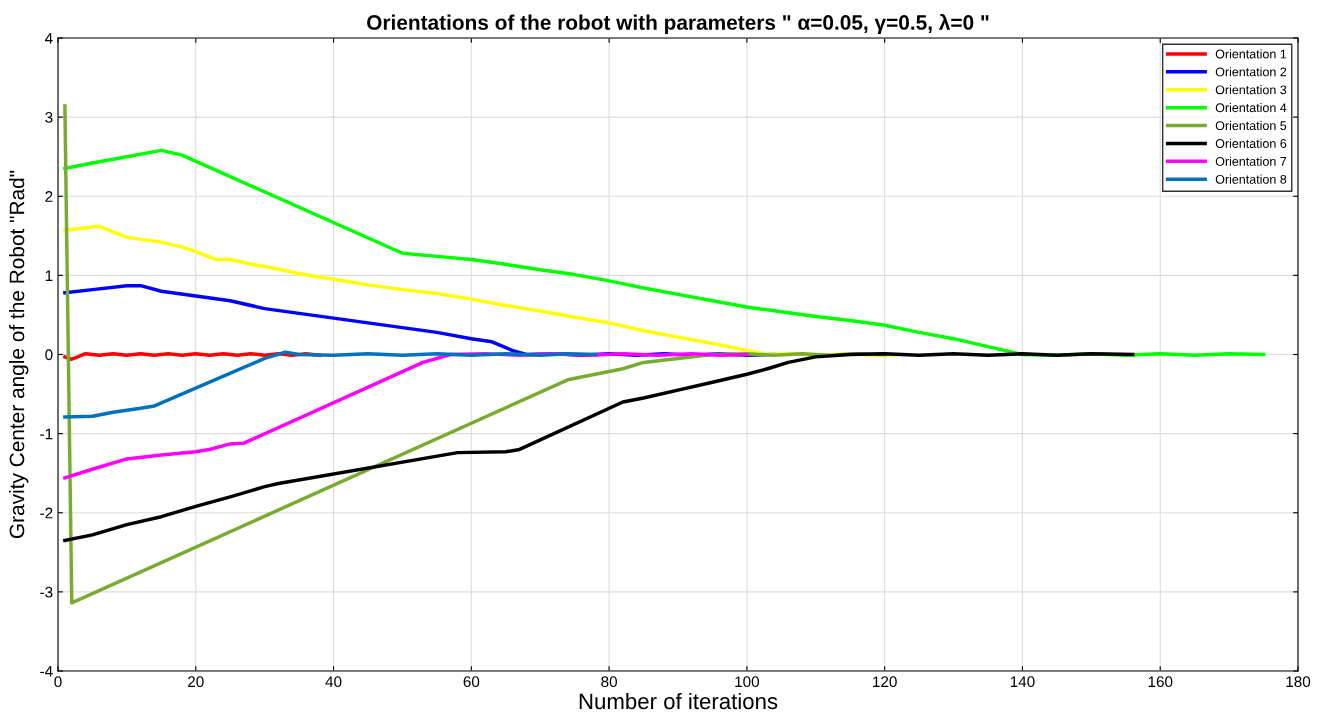 The width and height of the screenshot is (1325, 725). Describe the element at coordinates (1251, 161) in the screenshot. I see `legend-label: Orientation 7` at that location.